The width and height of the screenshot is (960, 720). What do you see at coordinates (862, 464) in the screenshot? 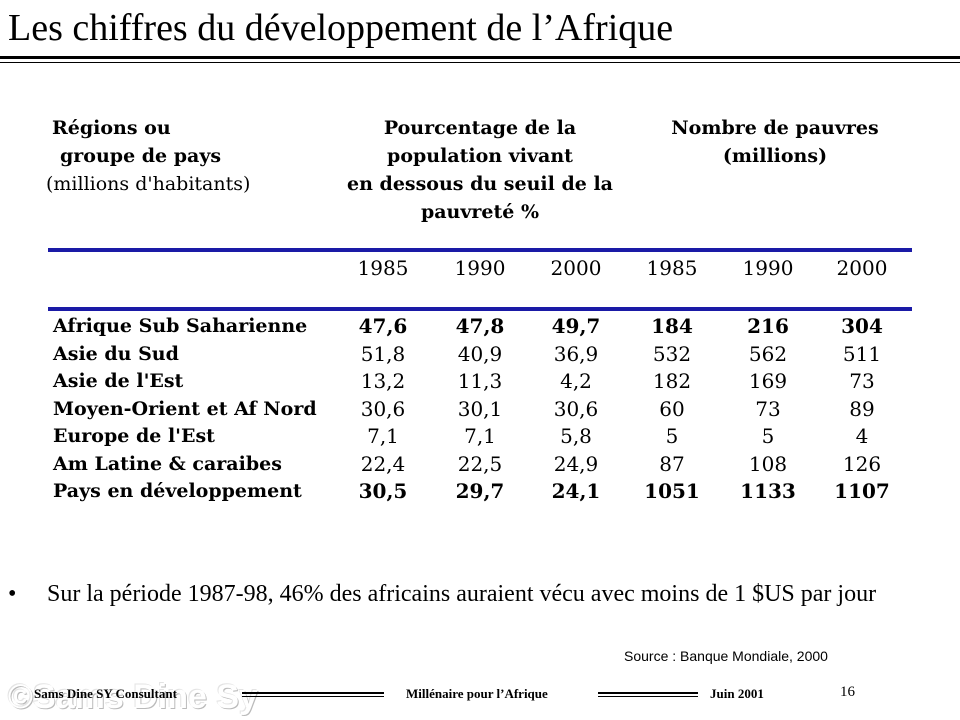
I see `table-cell: 126` at bounding box center [862, 464].